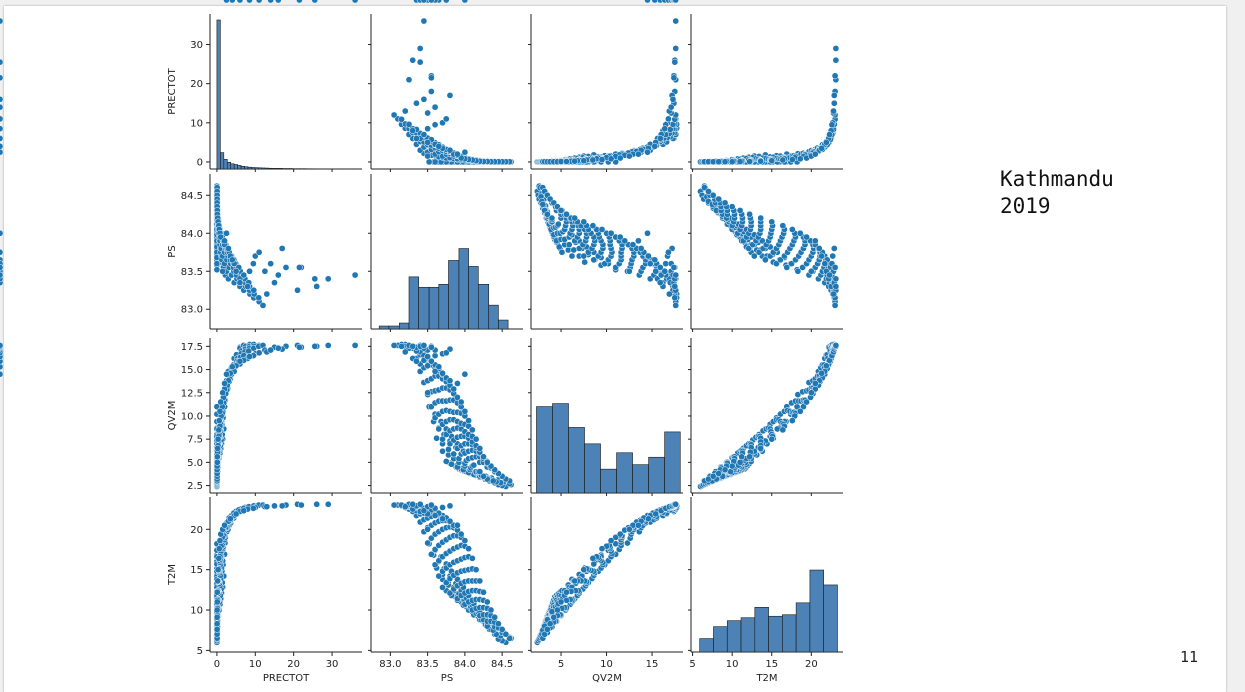 The image size is (1245, 692). Describe the element at coordinates (192, 196) in the screenshot. I see `y-tick-label: 84.5` at that location.